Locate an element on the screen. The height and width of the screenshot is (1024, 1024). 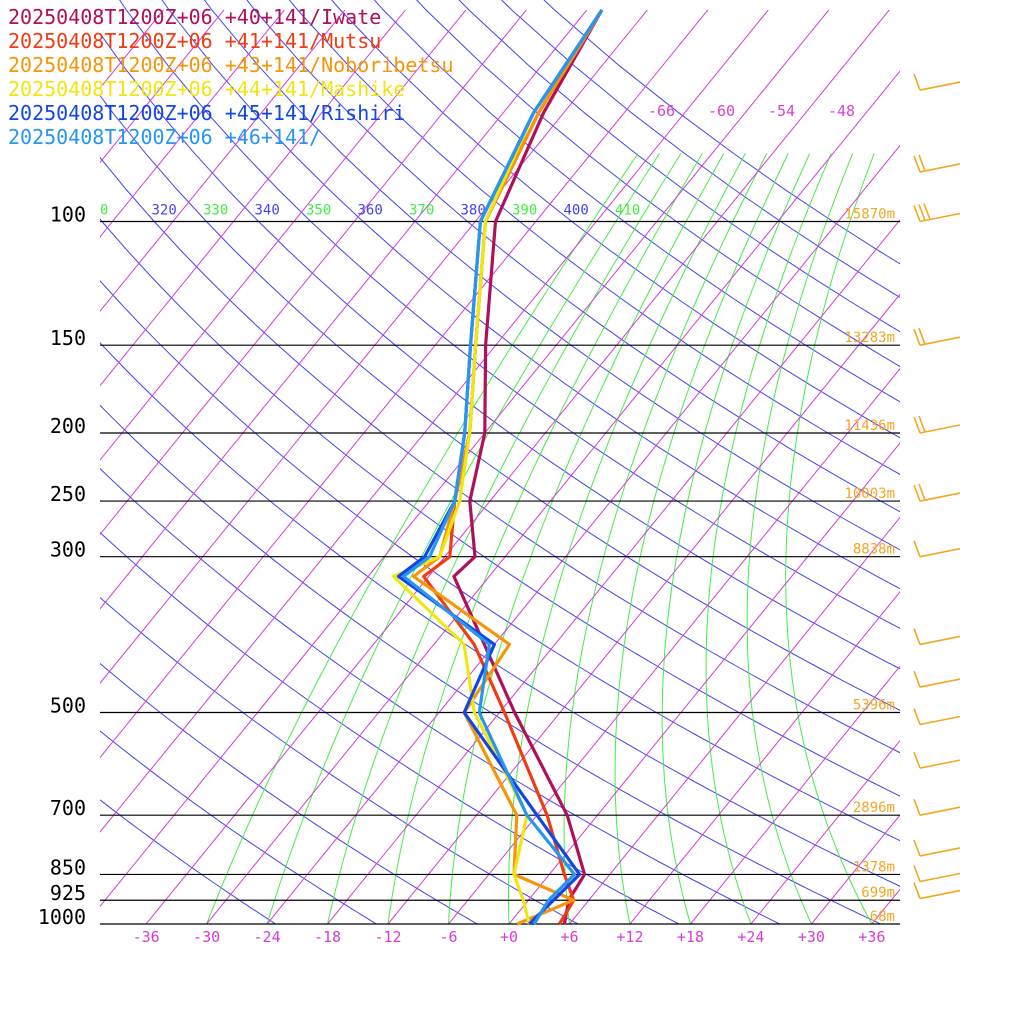
temperature-axis: -36 -30 -24 -18 -12 -6 +0 +6 +12 +18 +24 +30 +36 is located at coordinates (509, 937).